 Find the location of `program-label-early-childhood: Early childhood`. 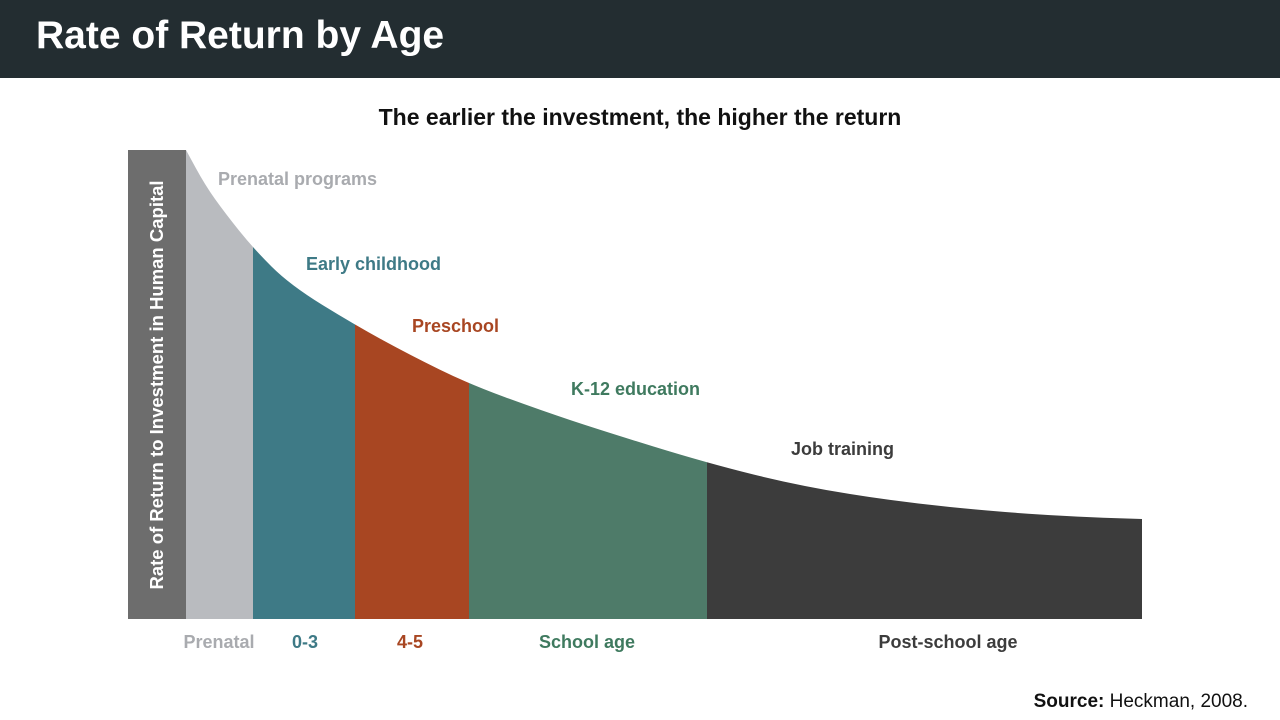

program-label-early-childhood: Early childhood is located at coordinates (373, 264).